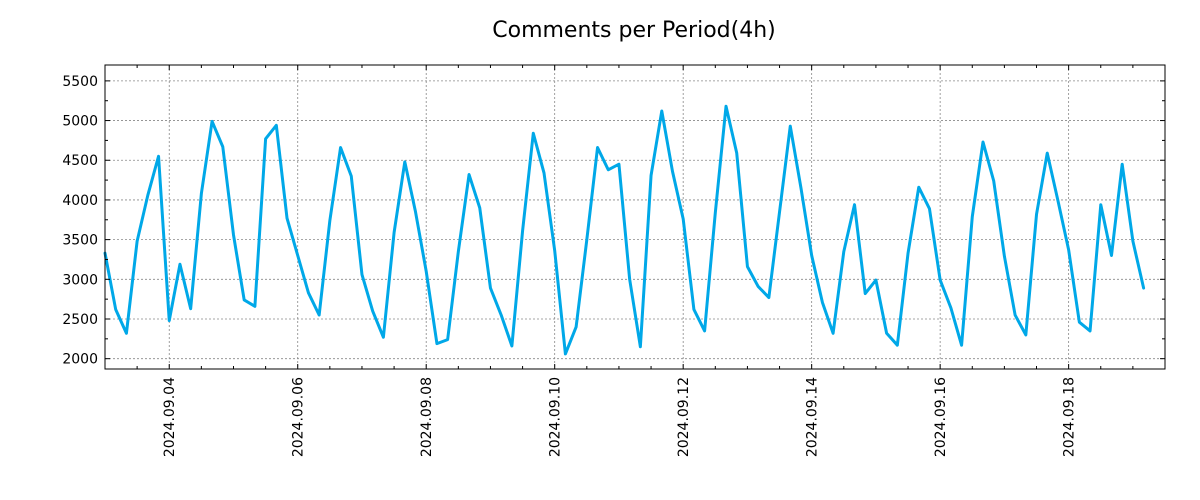  What do you see at coordinates (80, 320) in the screenshot?
I see `y-tick-label: 2500` at bounding box center [80, 320].